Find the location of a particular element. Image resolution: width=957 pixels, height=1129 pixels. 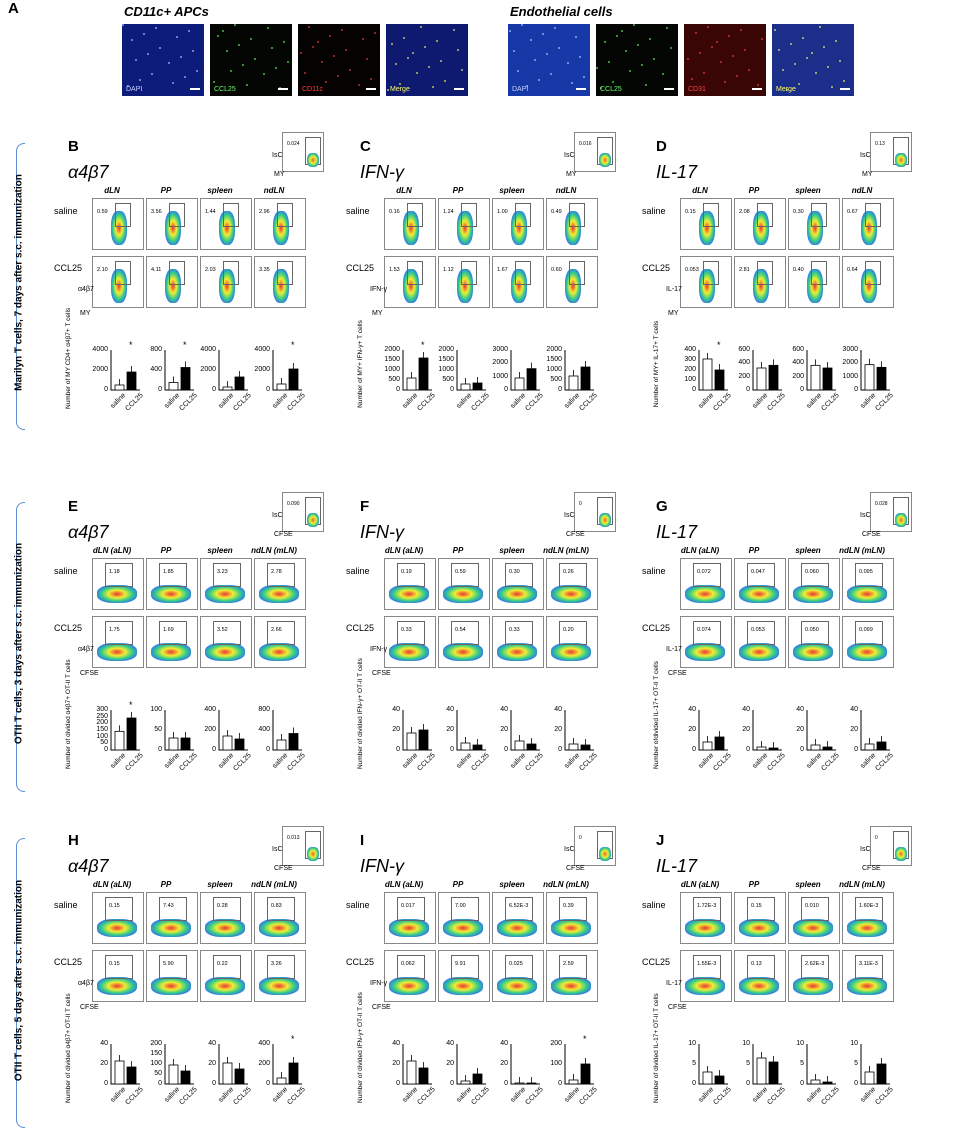

column-header: dLN (aLN) is located at coordinates (112, 550).